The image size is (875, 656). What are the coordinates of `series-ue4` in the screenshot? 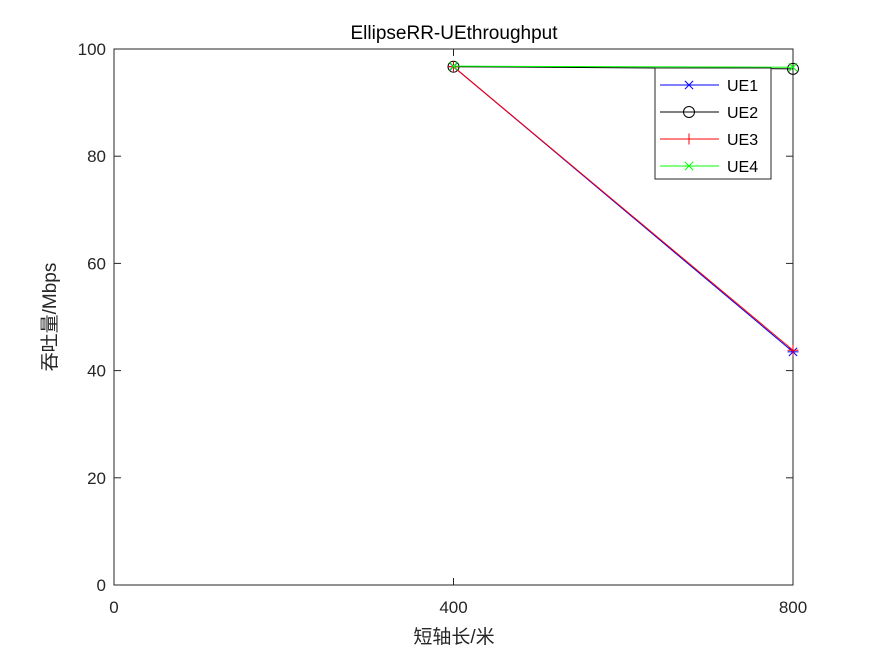 It's located at (623, 66).